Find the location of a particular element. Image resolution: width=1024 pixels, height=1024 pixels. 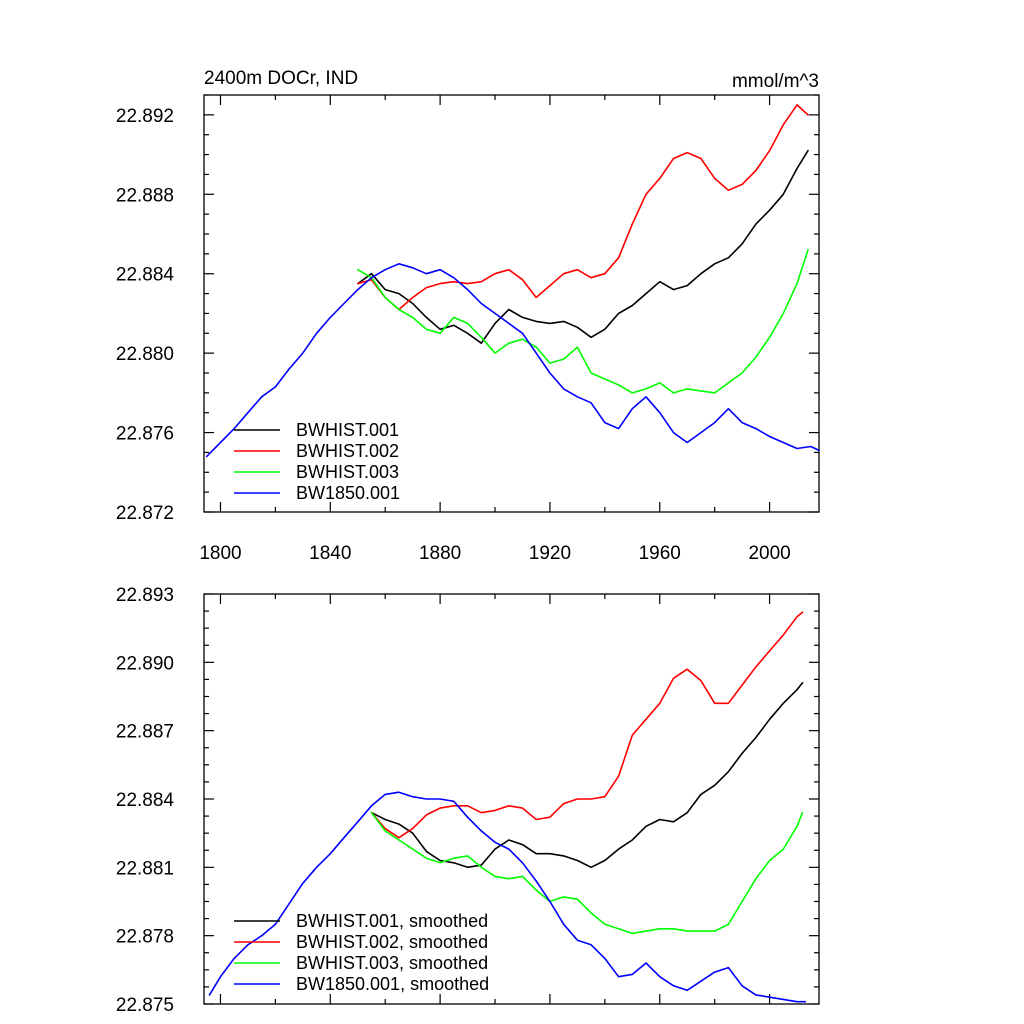

y-tick-label: 22.892 is located at coordinates (145, 116).